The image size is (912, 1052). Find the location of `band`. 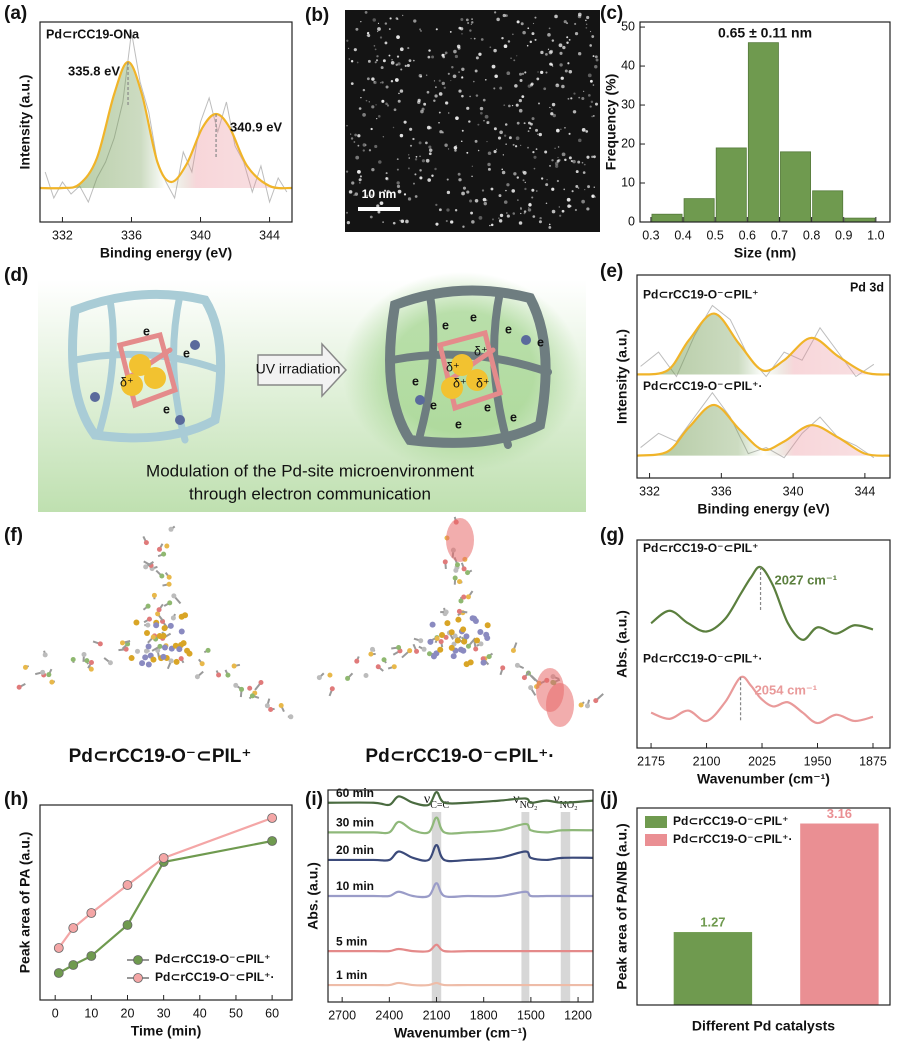

band is located at coordinates (565, 907).